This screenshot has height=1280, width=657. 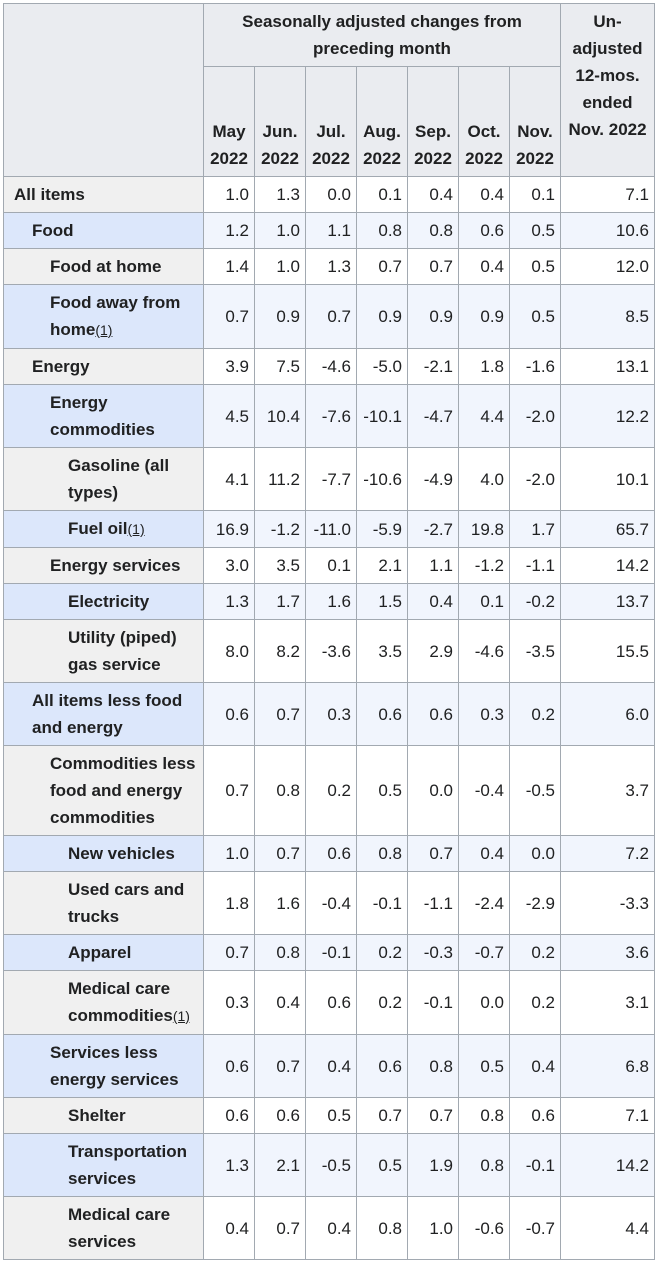 What do you see at coordinates (103, 366) in the screenshot?
I see `row-label: Energy` at bounding box center [103, 366].